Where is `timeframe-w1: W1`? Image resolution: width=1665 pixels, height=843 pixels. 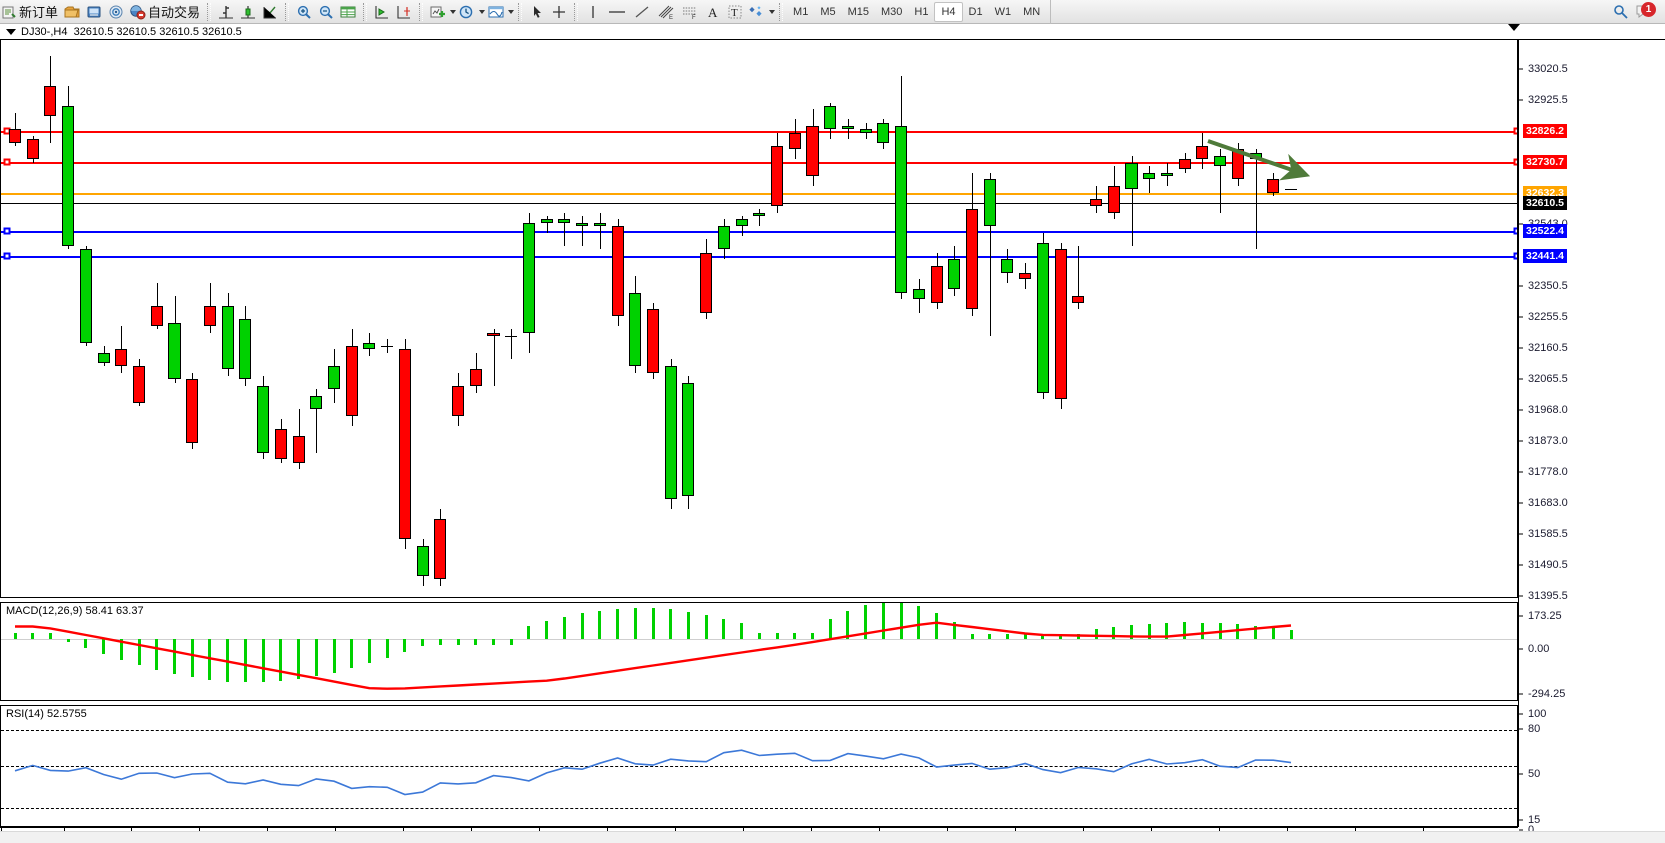
timeframe-w1: W1 is located at coordinates (1003, 11).